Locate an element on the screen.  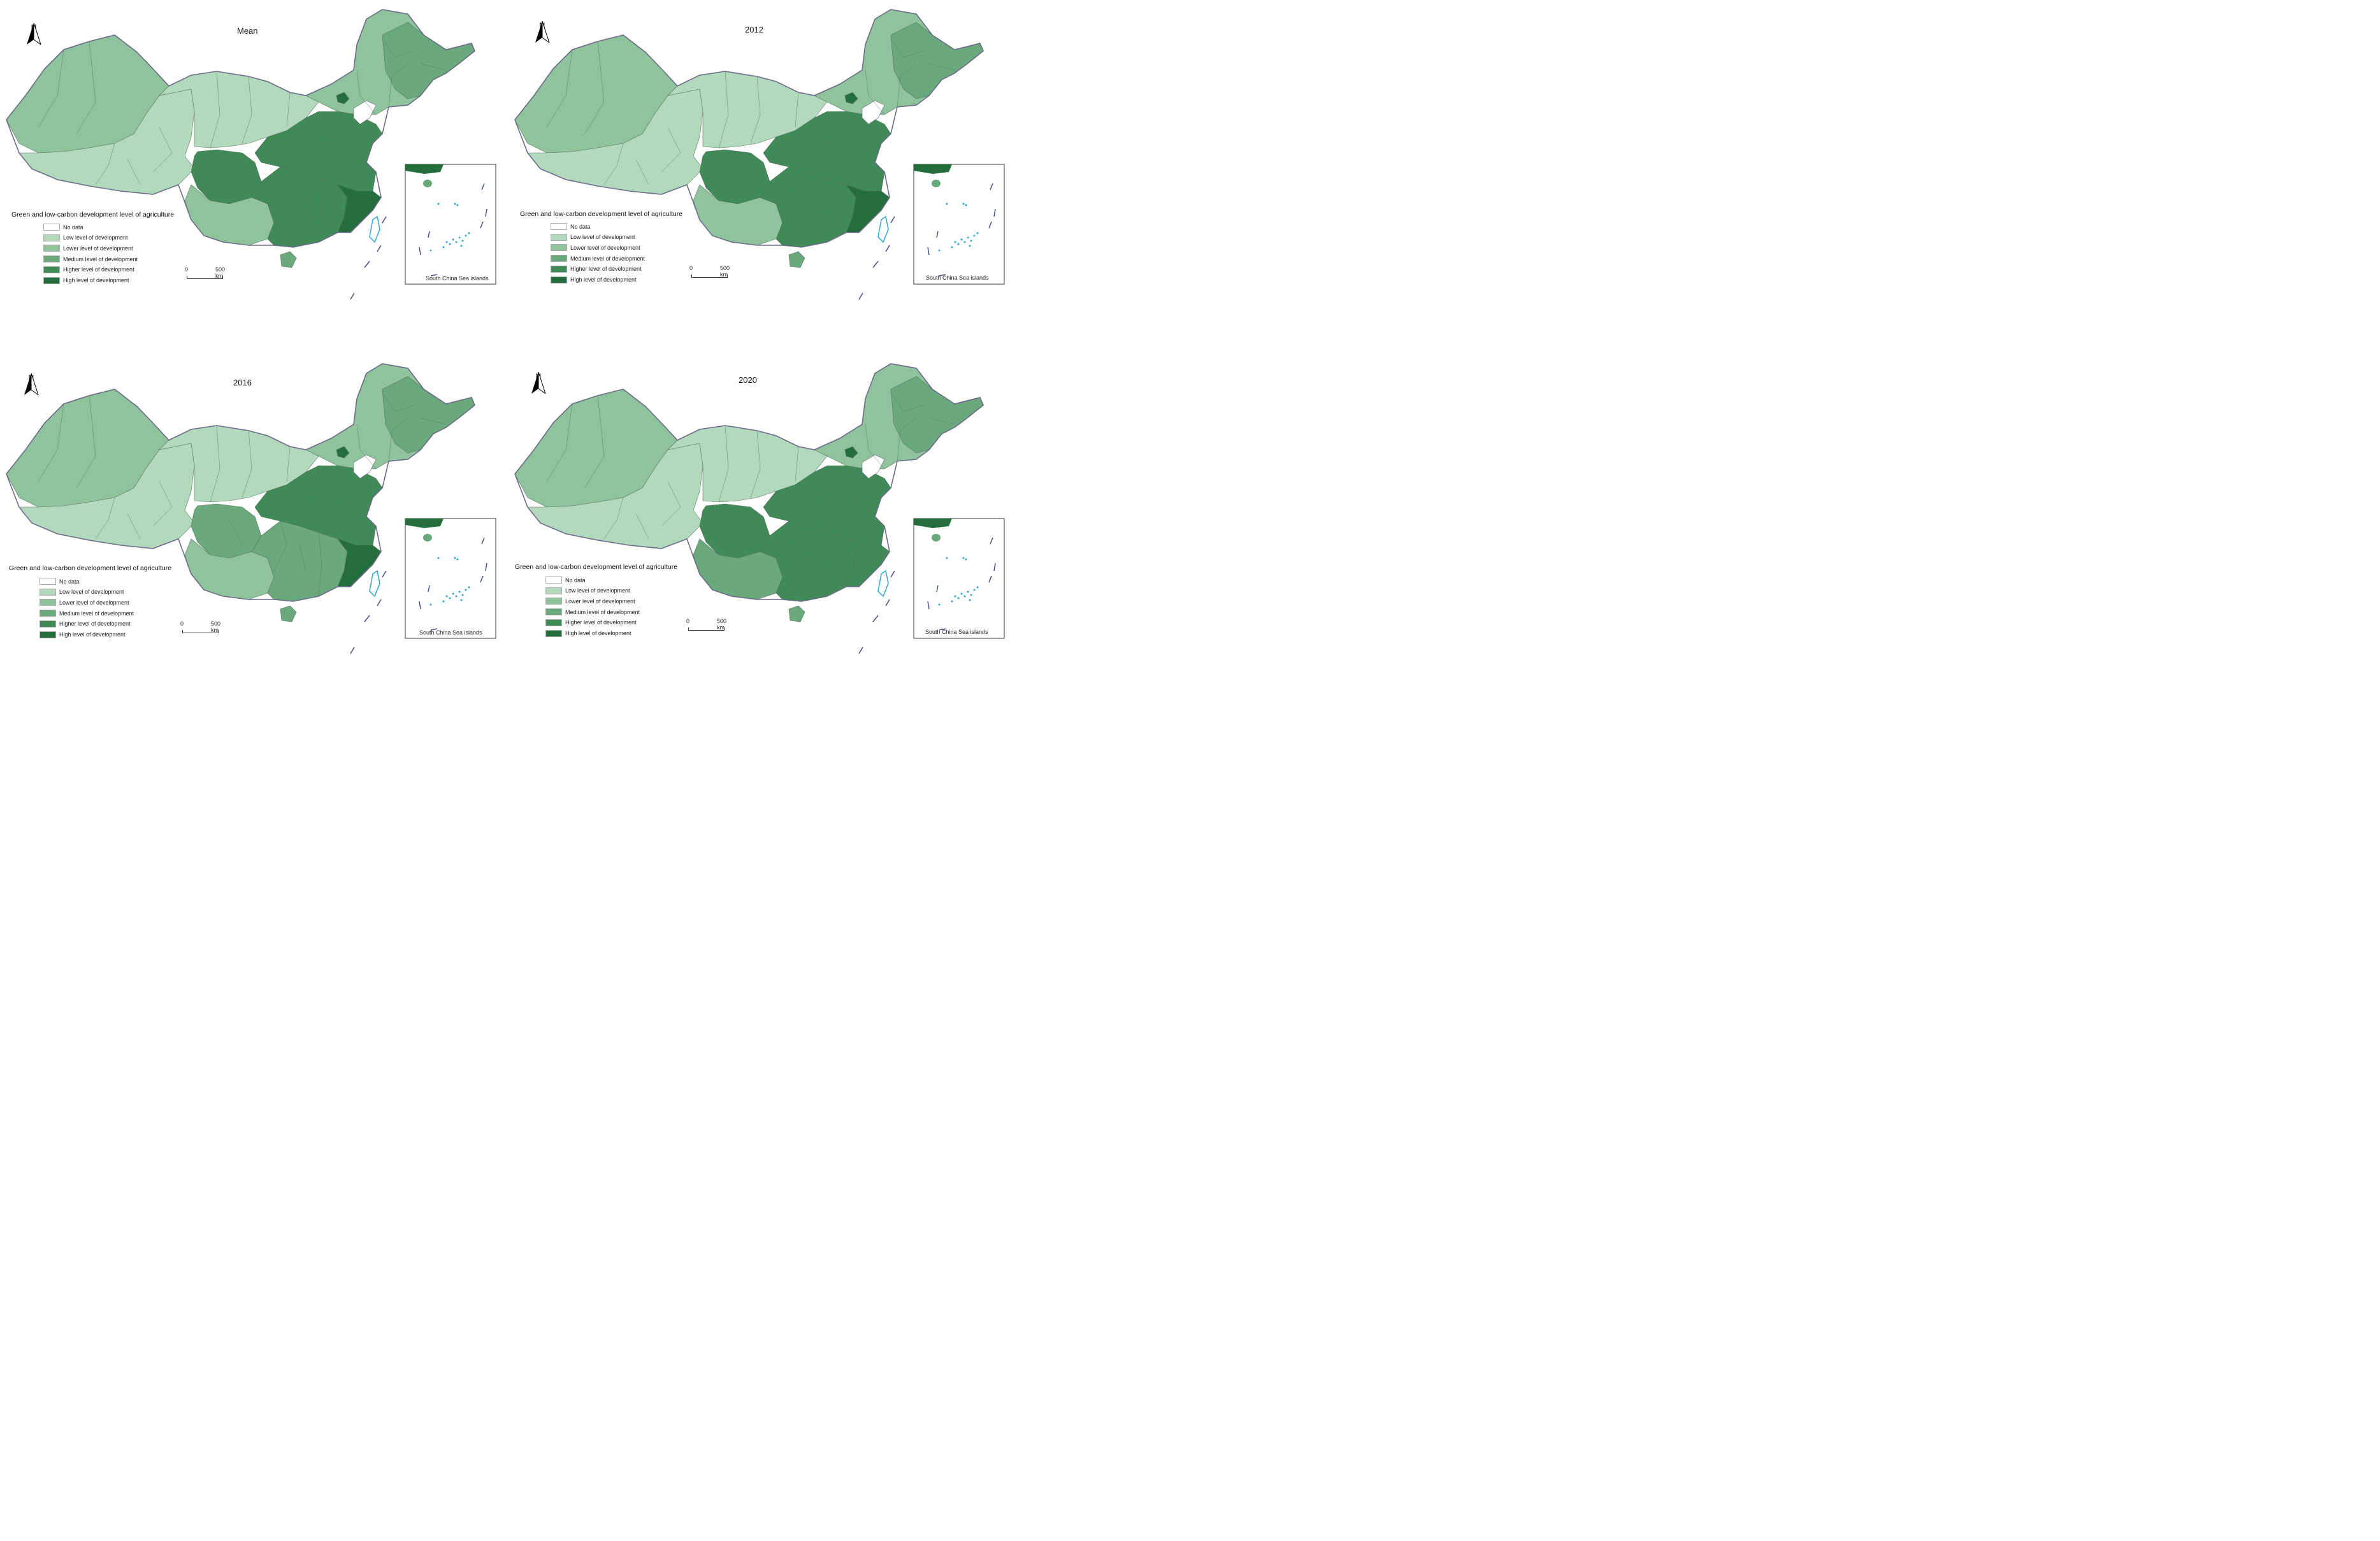
region-hainan is located at coordinates (796, 614).